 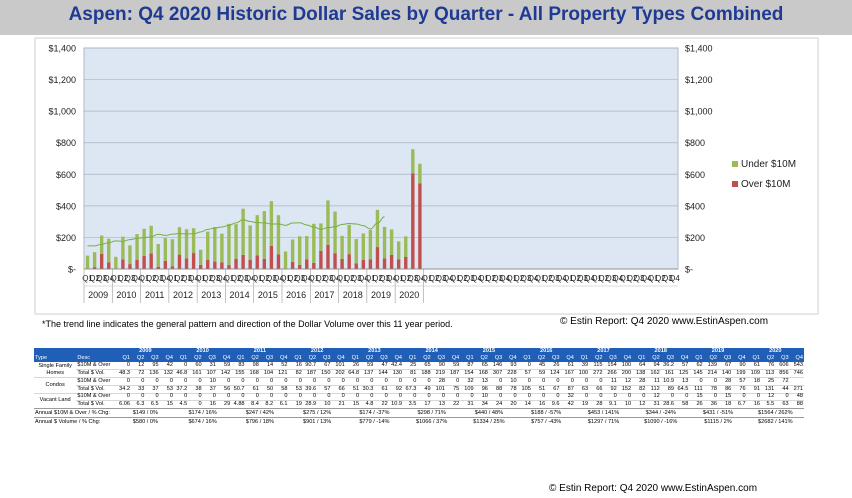 I want to click on table-value-cell: 21, so click(x=338, y=404).